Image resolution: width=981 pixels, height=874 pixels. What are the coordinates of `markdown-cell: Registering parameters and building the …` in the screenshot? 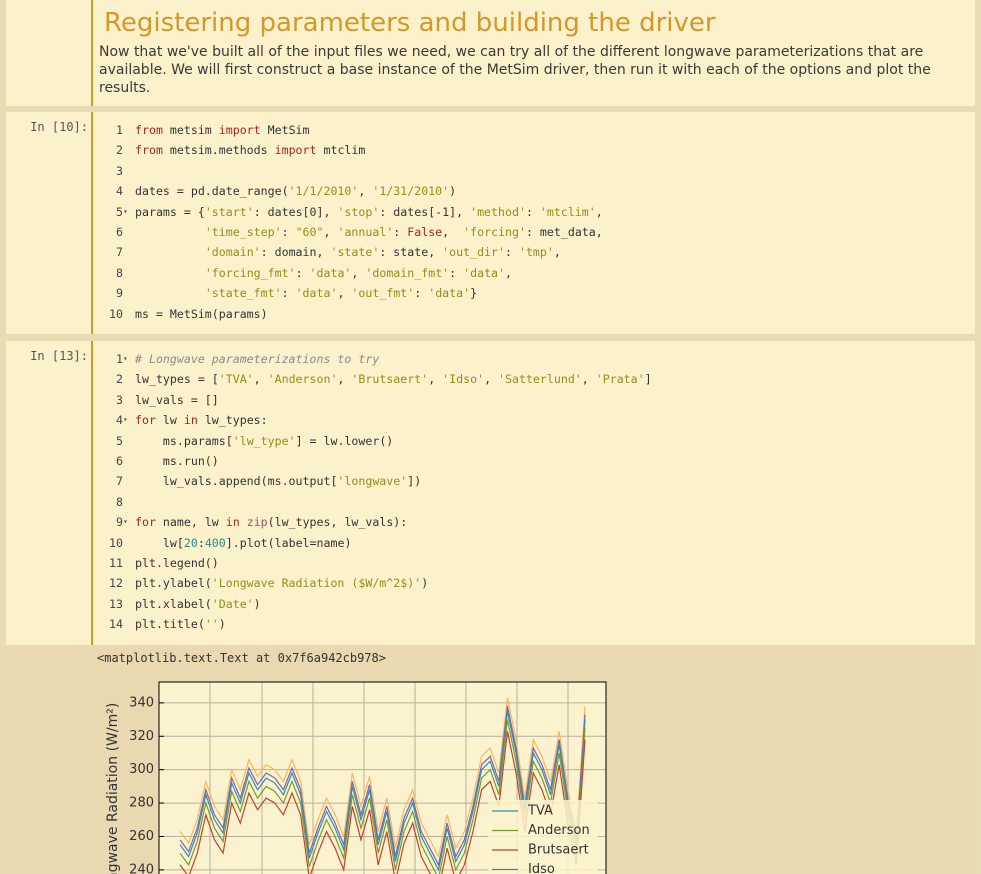 It's located at (490, 53).